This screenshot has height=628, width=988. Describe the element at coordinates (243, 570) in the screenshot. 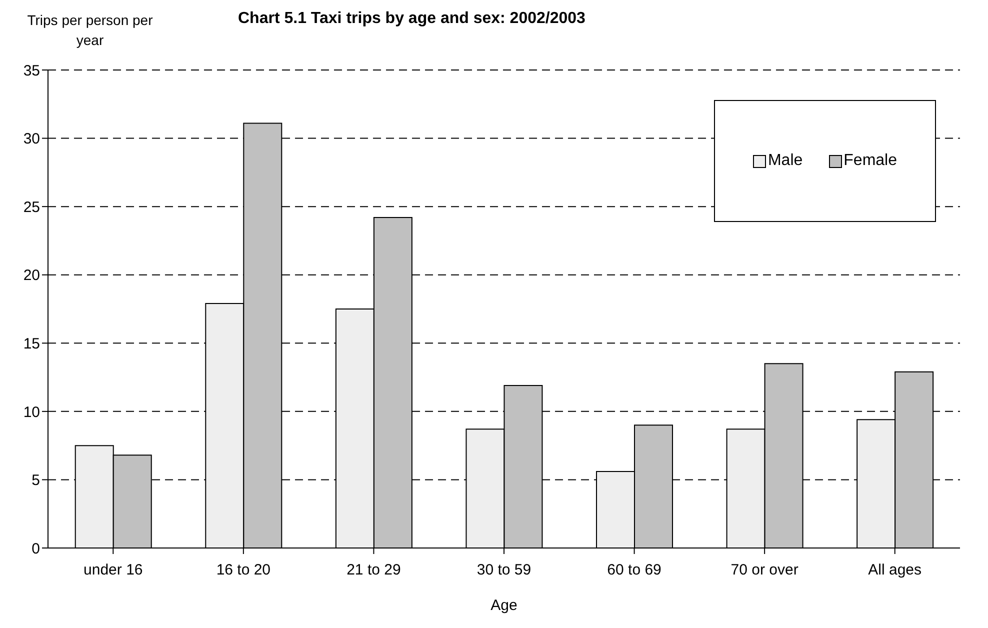

I see `x-tick-label: 16 to 20` at that location.